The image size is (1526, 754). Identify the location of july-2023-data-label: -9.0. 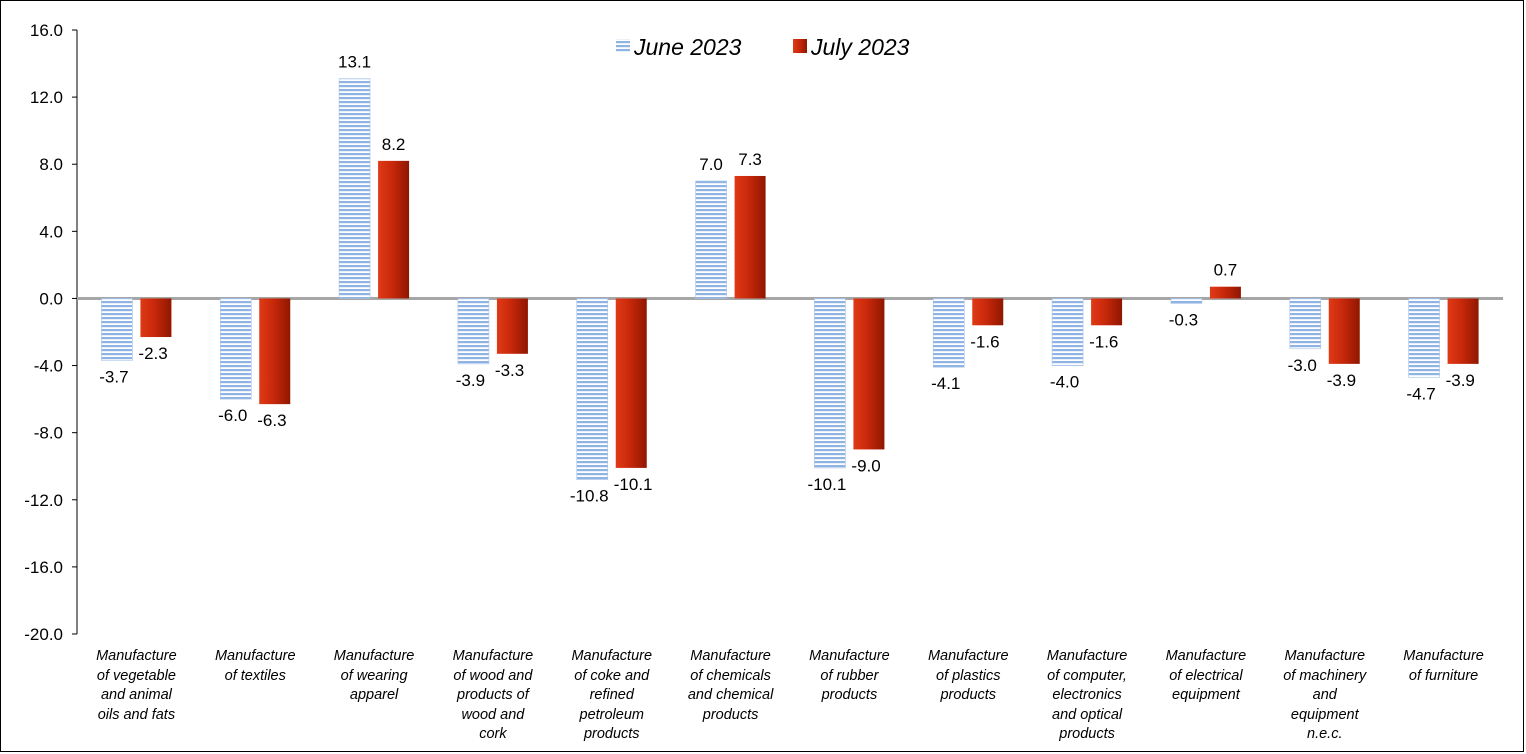
(865, 465).